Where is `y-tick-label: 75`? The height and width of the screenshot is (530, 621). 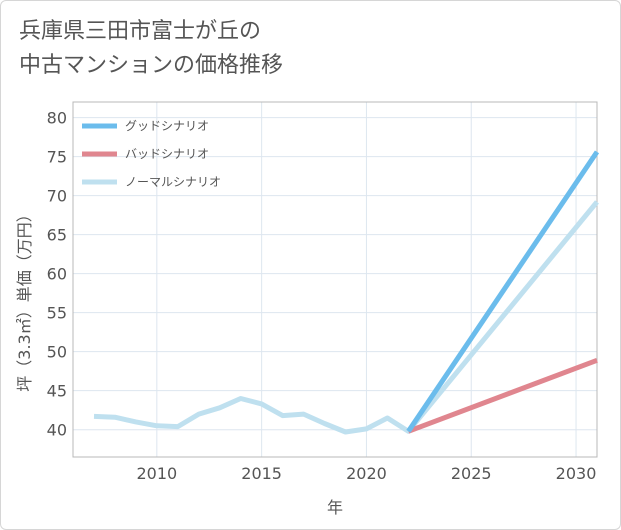
y-tick-label: 75 is located at coordinates (57, 157).